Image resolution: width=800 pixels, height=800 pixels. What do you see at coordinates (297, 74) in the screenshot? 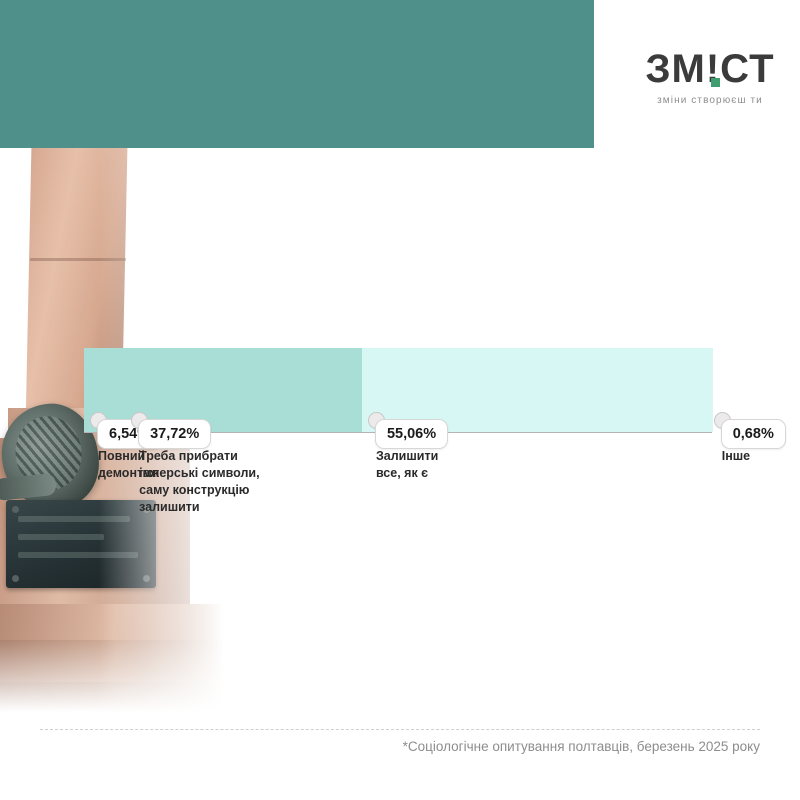
I see `header-band` at bounding box center [297, 74].